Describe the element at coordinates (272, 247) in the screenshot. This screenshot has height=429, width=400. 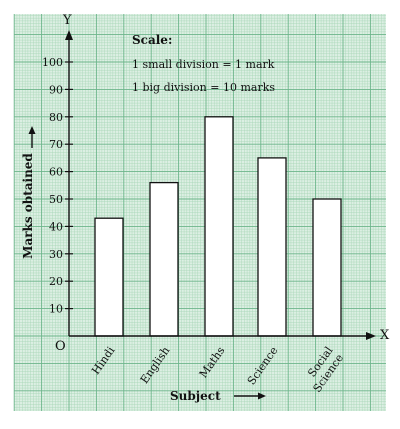
I see `bar-science` at that location.